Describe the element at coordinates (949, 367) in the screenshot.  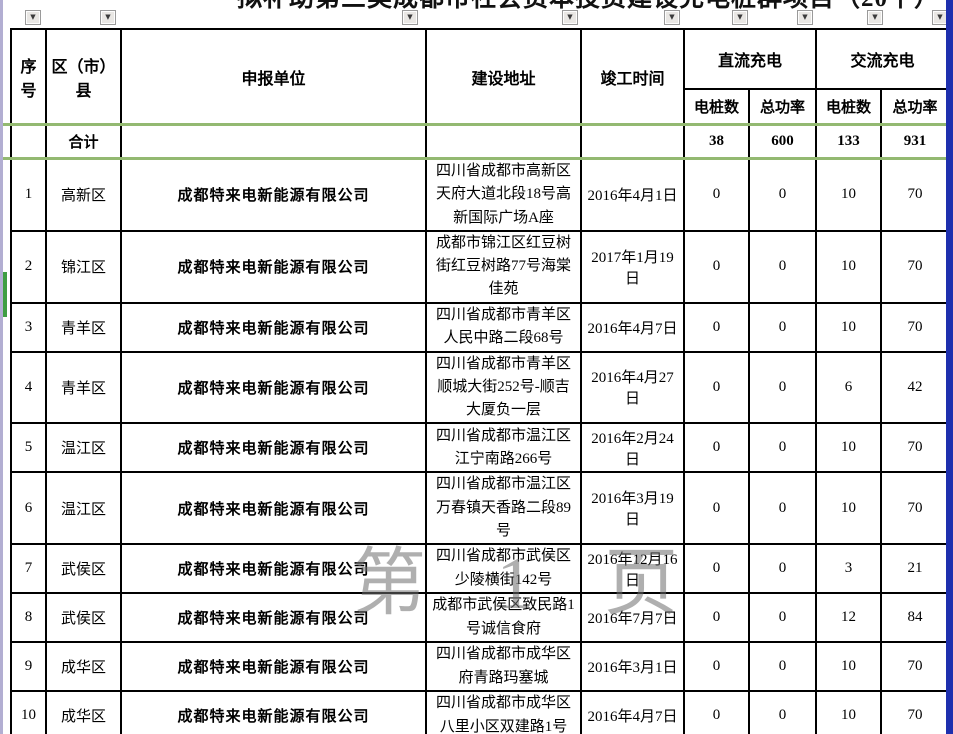
I see `window-right-border` at that location.